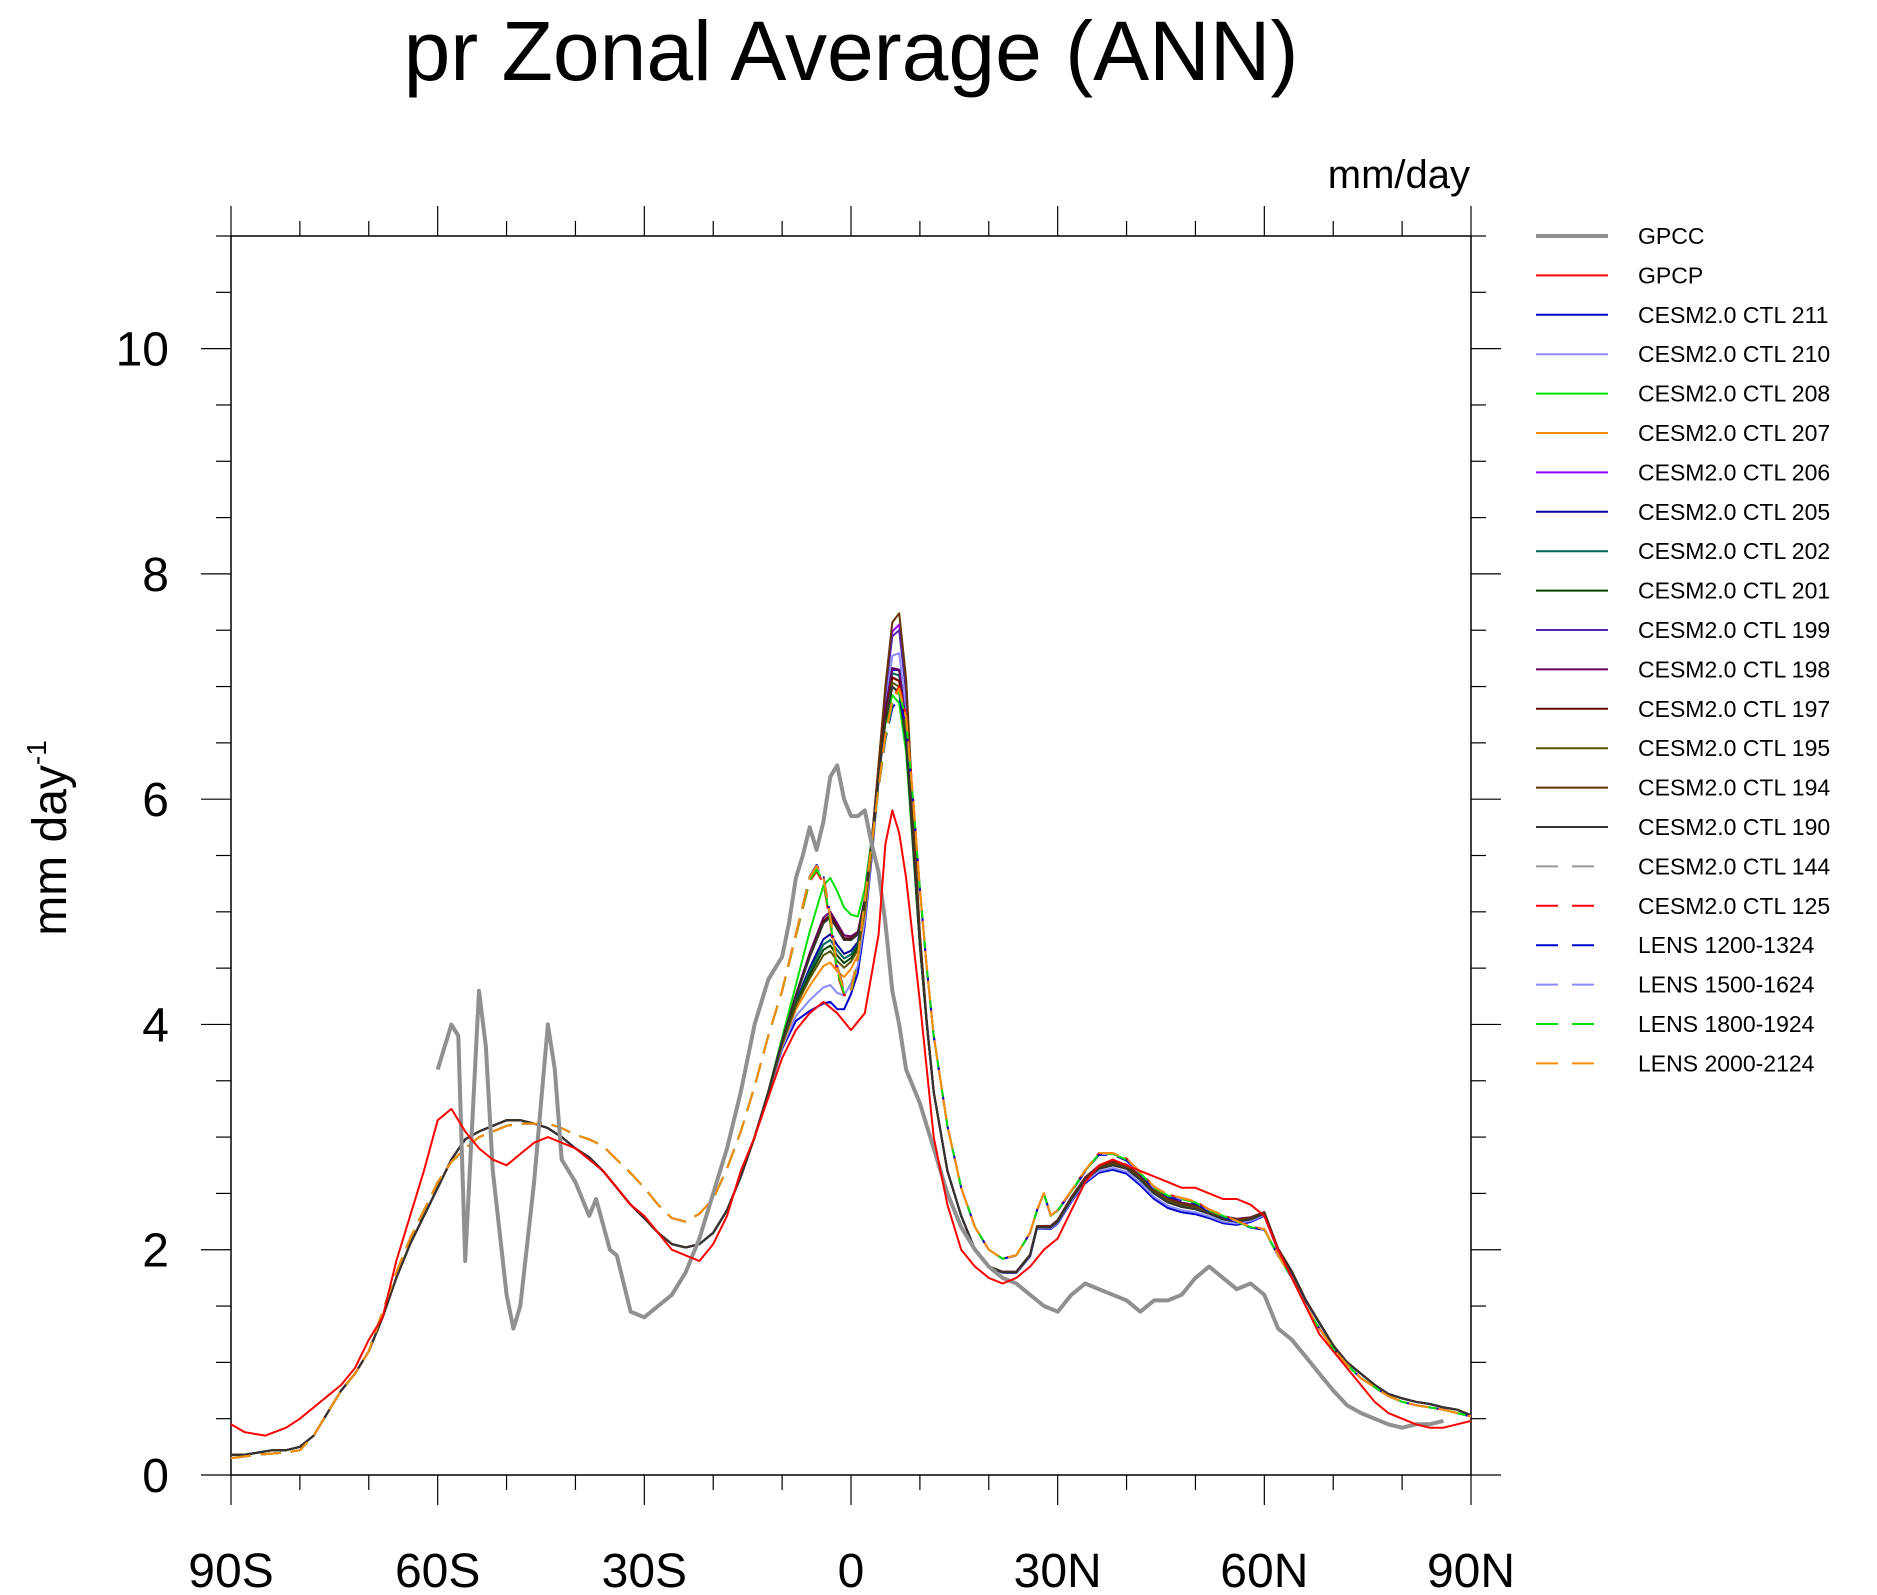 The image size is (1877, 1595). Describe the element at coordinates (1734, 669) in the screenshot. I see `legend-label-cesm2-0-ctl-198: CESM2.0 CTL 198` at that location.